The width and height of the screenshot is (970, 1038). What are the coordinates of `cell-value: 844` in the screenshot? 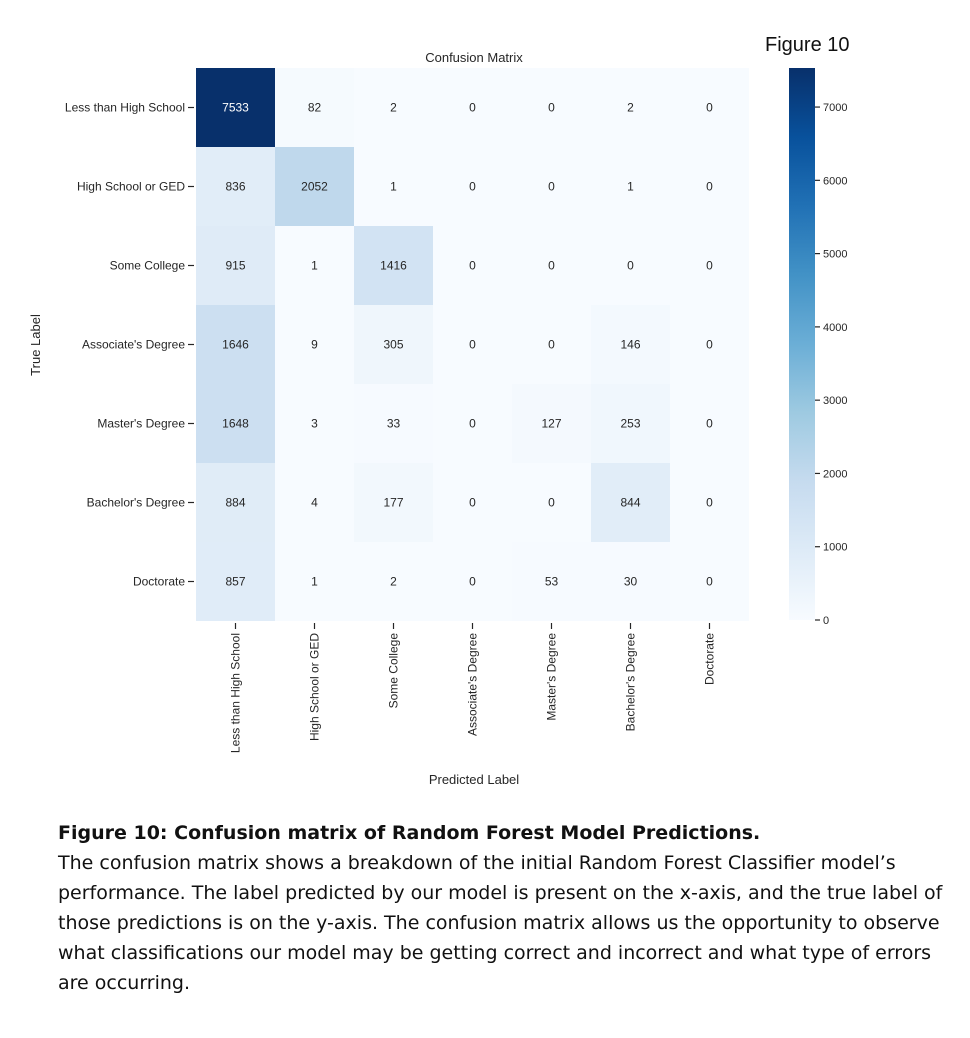 It's located at (630, 503).